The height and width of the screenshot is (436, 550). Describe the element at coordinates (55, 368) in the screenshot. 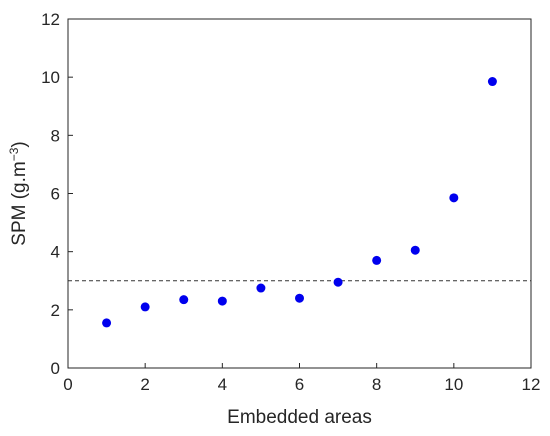

I see `y-tick-label: 0` at that location.